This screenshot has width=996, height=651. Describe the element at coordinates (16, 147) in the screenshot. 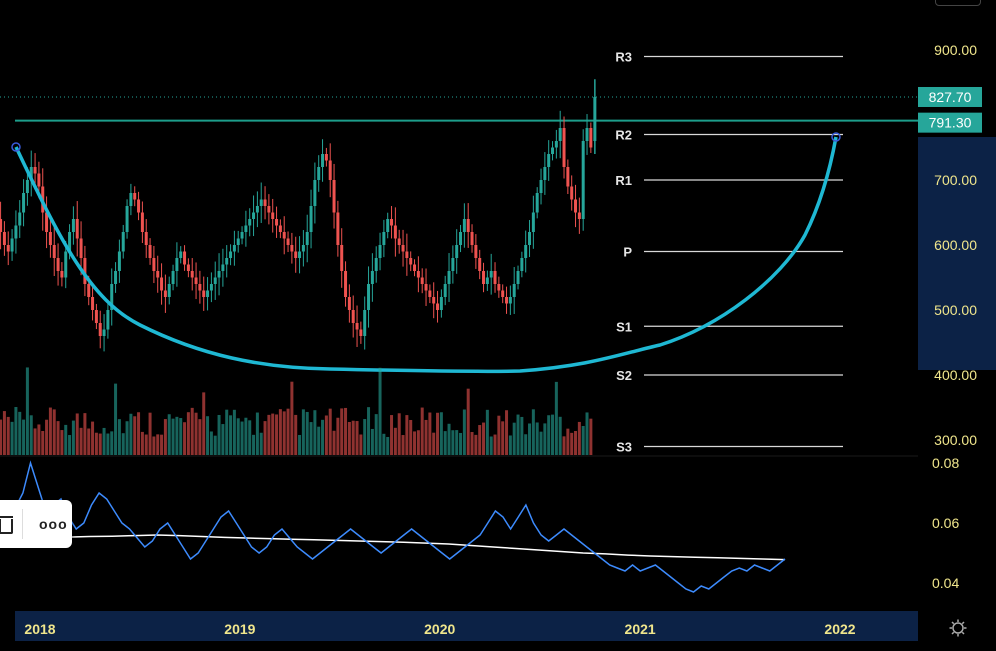

I see `curve-anchor-left` at that location.